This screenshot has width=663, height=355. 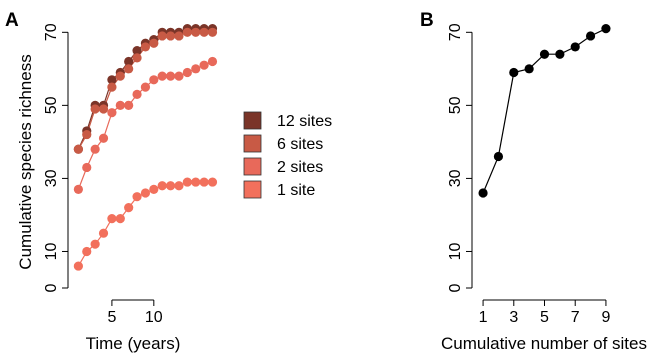 What do you see at coordinates (575, 317) in the screenshot?
I see `panel-b-x-tick-label: 7` at bounding box center [575, 317].